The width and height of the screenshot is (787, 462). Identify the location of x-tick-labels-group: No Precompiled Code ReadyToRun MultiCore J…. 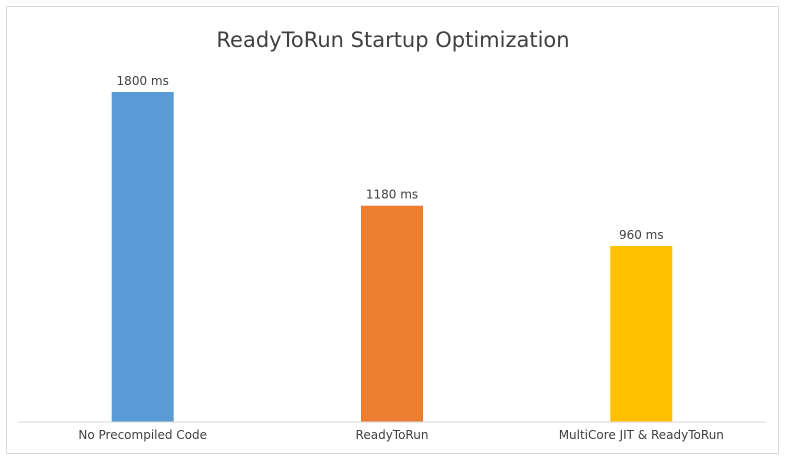
(401, 435).